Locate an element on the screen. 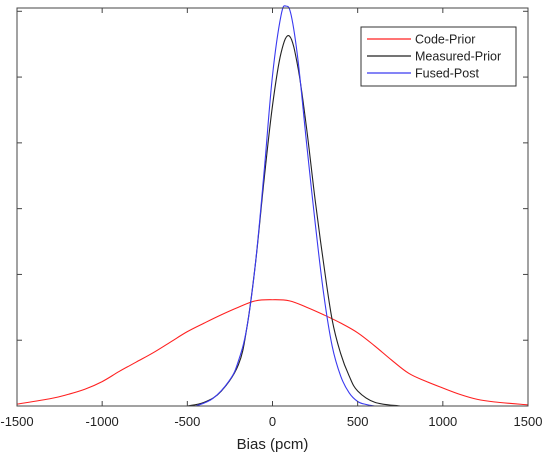 The width and height of the screenshot is (550, 467). x-tick-label: 500 is located at coordinates (358, 421).